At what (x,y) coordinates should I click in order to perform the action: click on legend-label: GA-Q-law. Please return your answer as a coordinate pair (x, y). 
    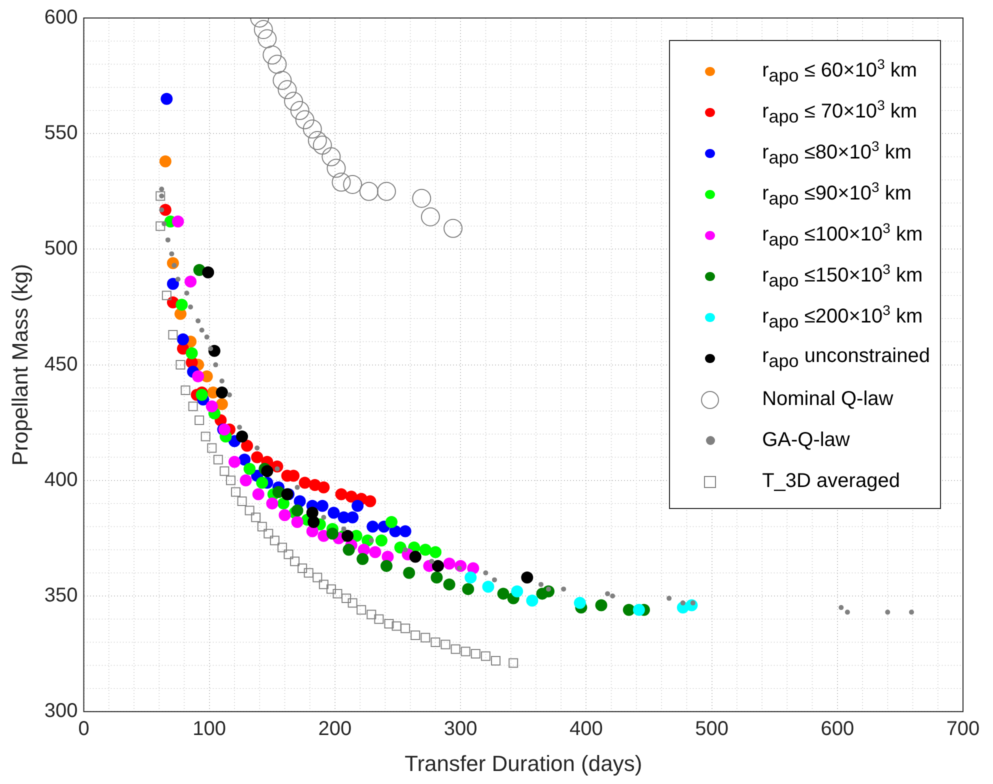
    Looking at the image, I should click on (806, 440).